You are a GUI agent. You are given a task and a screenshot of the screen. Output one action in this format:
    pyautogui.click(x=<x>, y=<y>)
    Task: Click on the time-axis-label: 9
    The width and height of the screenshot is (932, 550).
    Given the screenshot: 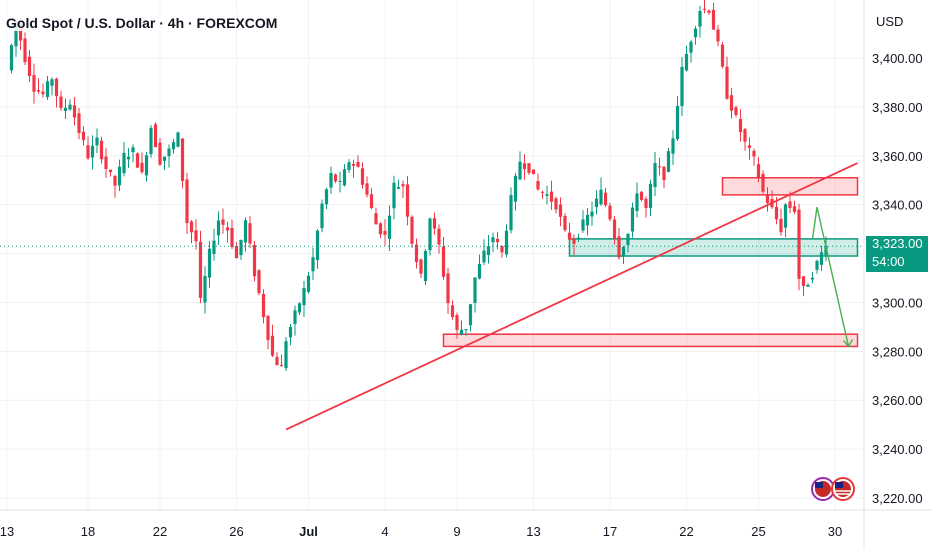 What is the action you would take?
    pyautogui.click(x=456, y=531)
    